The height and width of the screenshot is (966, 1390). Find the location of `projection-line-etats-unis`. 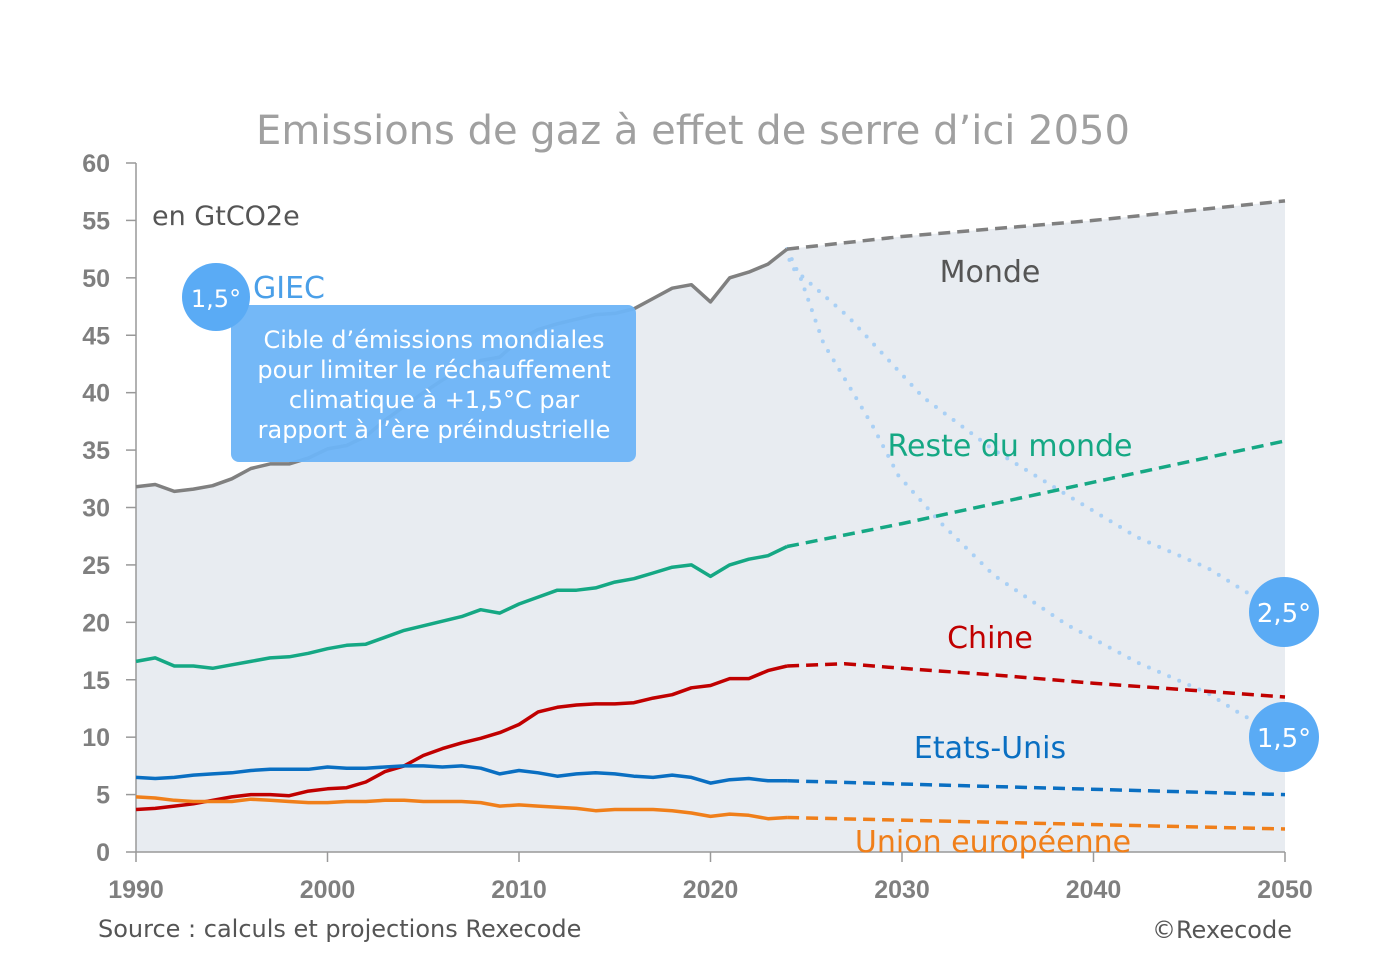

projection-line-etats-unis is located at coordinates (1036, 788).